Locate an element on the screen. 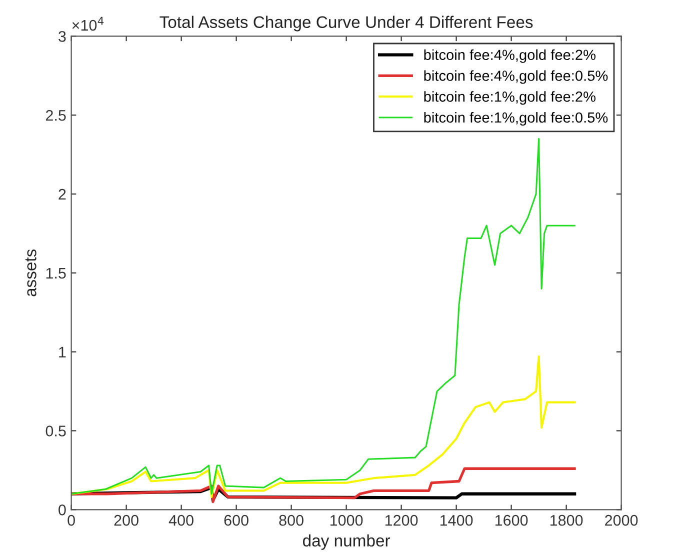 This screenshot has width=679, height=557. x-tick-label: 1200 is located at coordinates (401, 520).